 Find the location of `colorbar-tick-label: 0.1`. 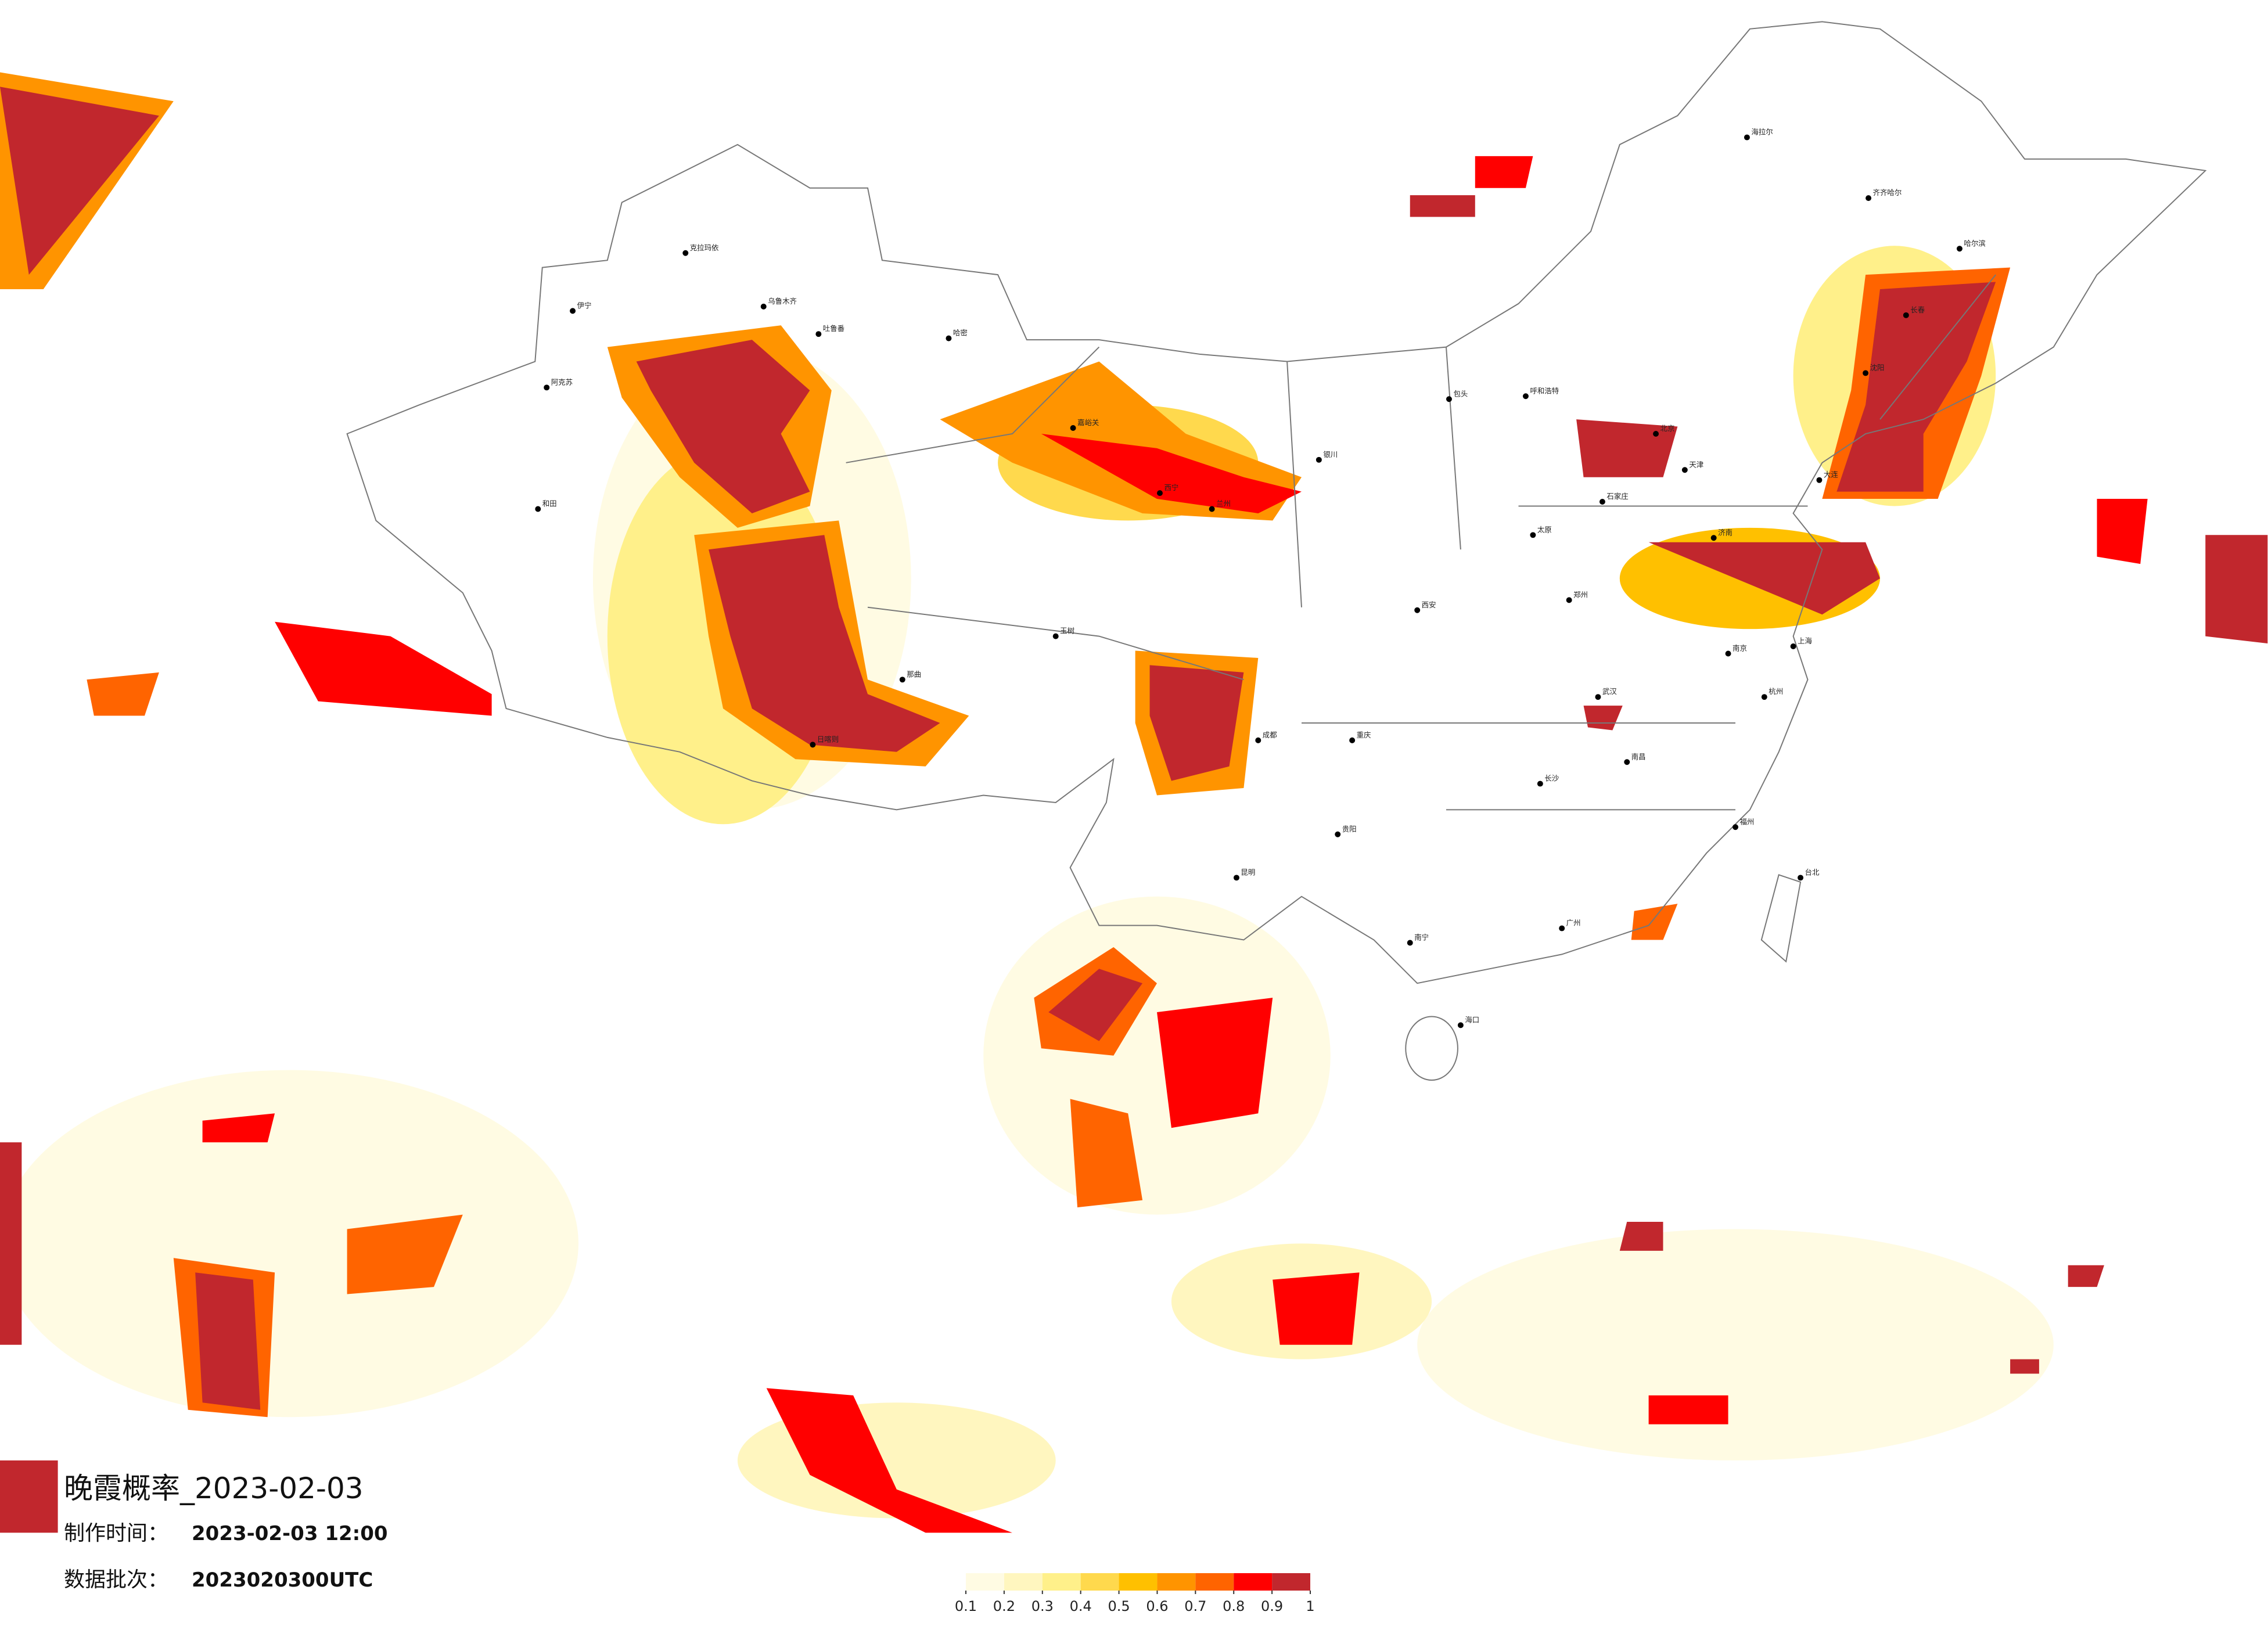

colorbar-tick-label: 0.1 is located at coordinates (966, 1606).